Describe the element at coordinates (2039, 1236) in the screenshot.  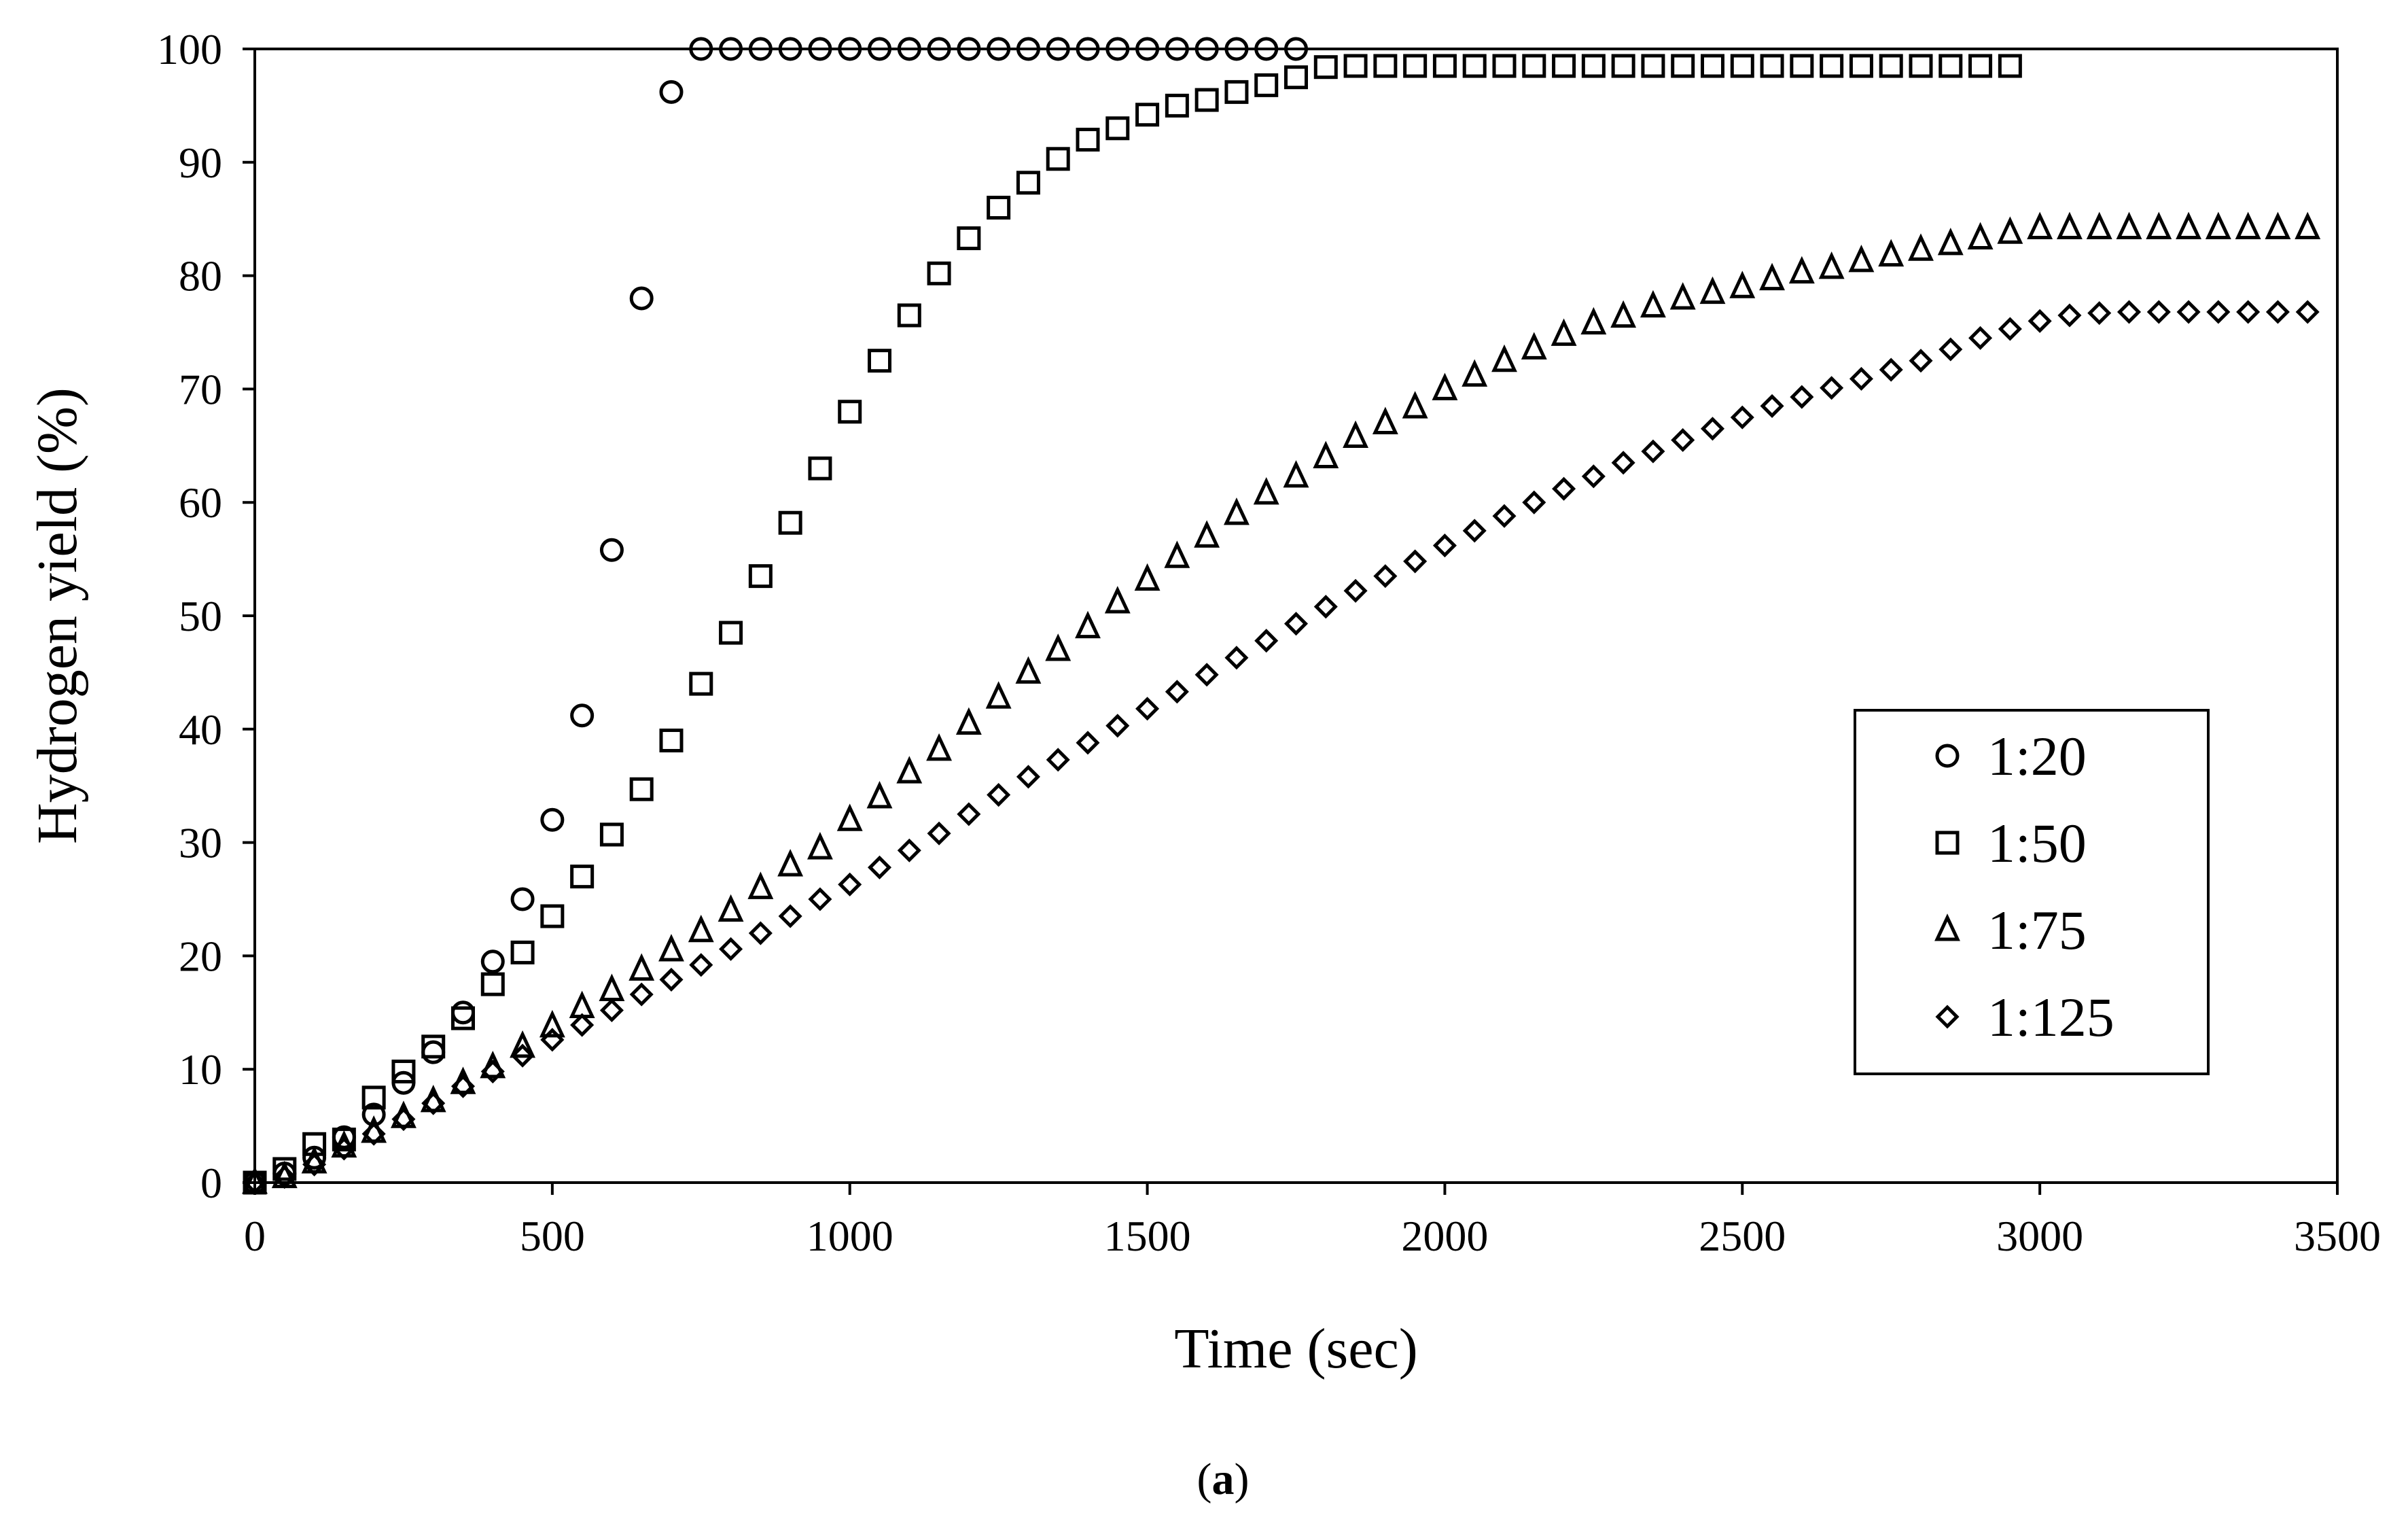
I see `x-tick-label: 3000` at that location.